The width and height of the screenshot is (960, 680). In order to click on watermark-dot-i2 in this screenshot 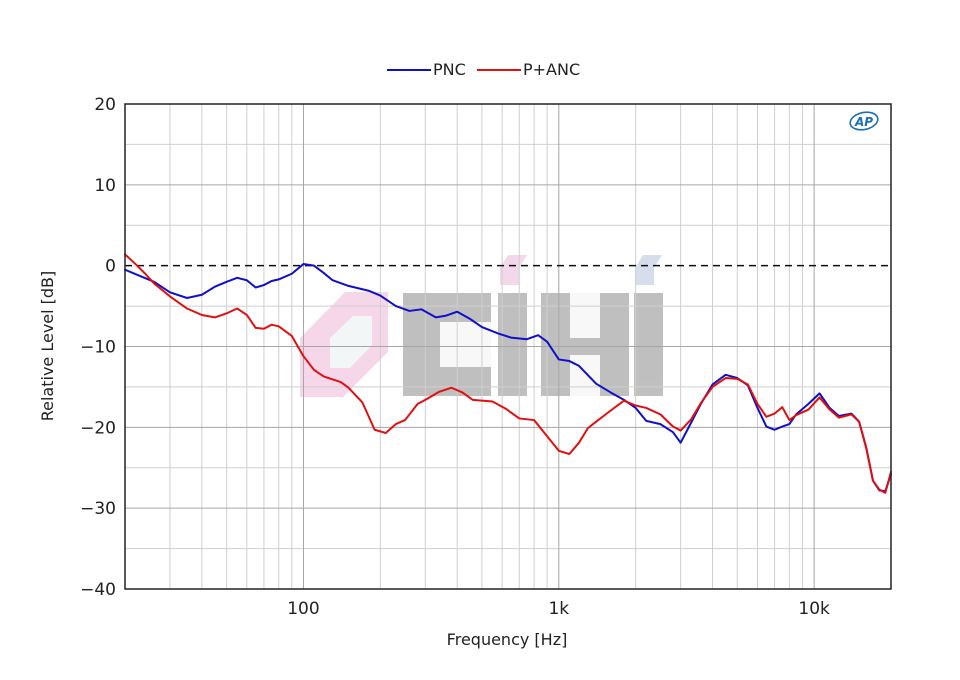, I will do `click(648, 270)`.